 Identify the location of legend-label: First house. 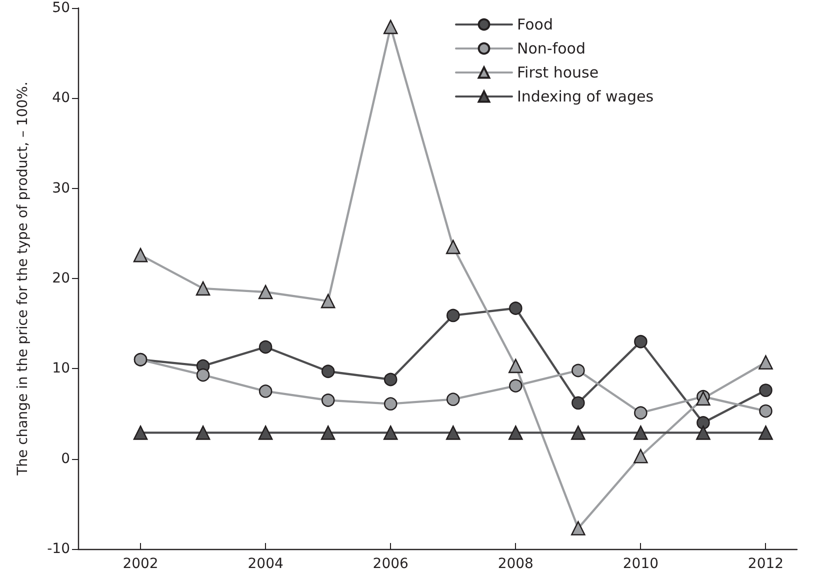
(558, 73).